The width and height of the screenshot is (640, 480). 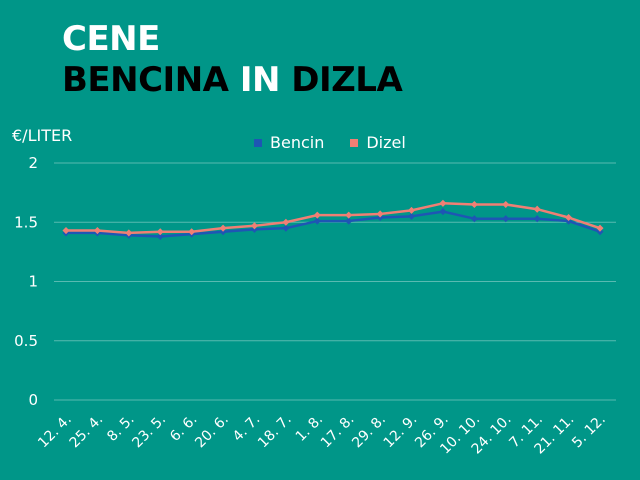 I want to click on chart-legend: Bencin Dizel, so click(x=343, y=142).